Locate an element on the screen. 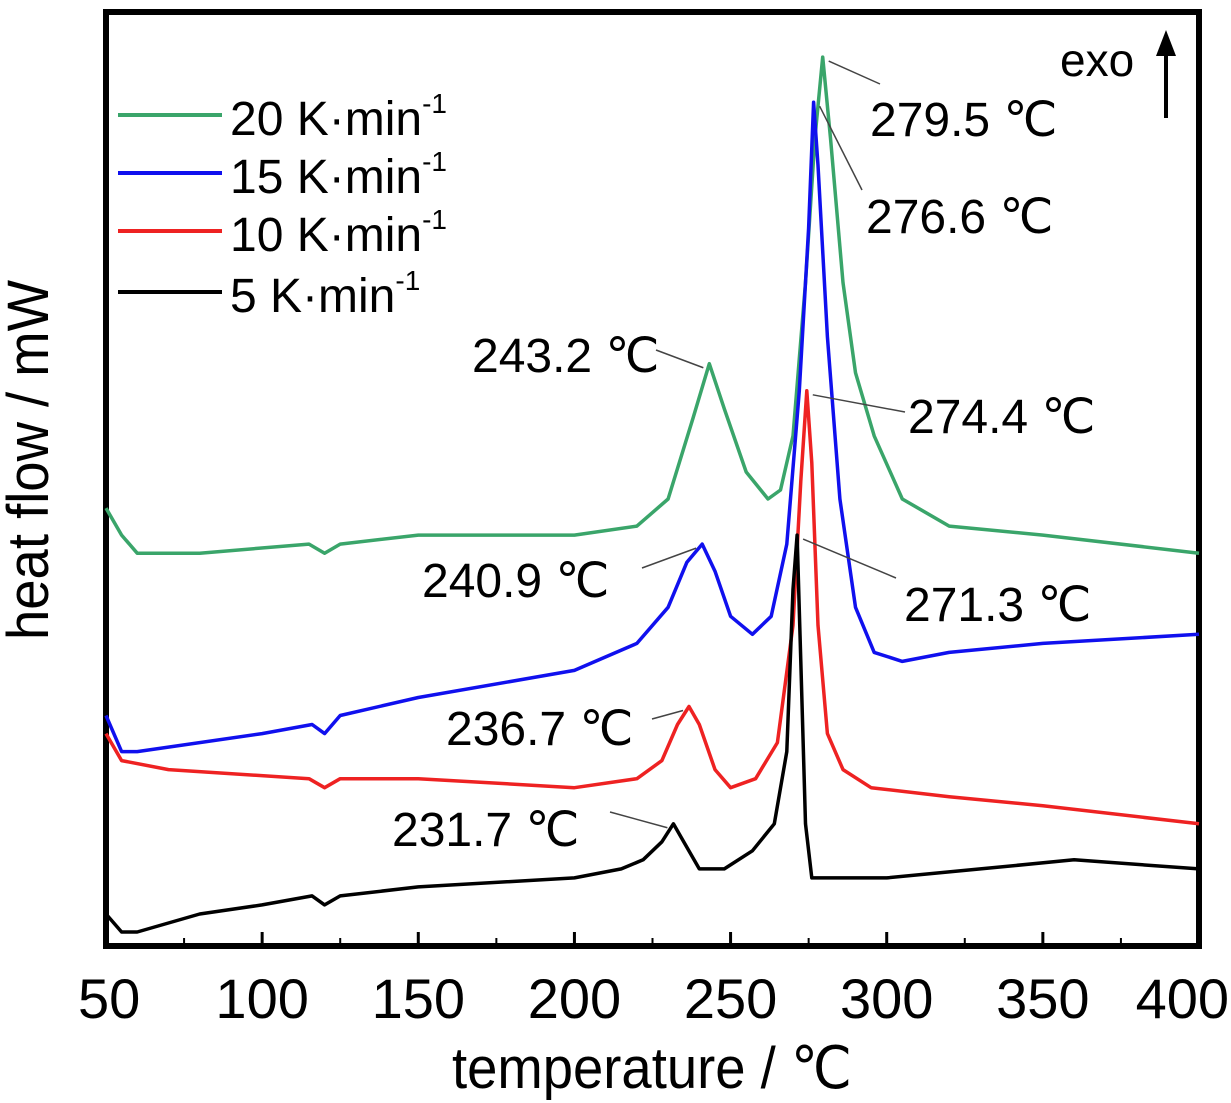  x-axis-title: temperature / ℃ is located at coordinates (652, 1068).